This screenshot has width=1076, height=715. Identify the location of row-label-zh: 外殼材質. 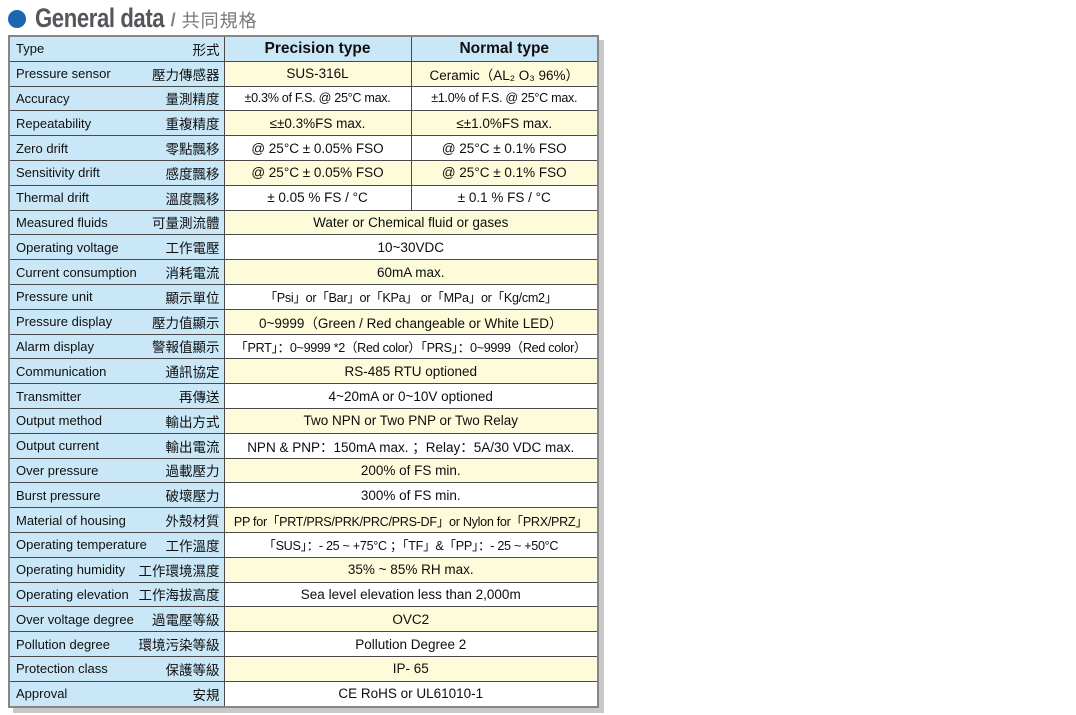
(192, 522).